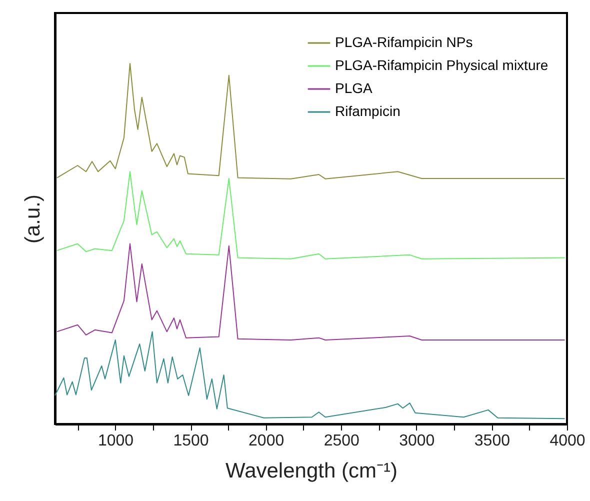 Image resolution: width=590 pixels, height=501 pixels. What do you see at coordinates (367, 111) in the screenshot?
I see `legend-label: Rifampicin` at bounding box center [367, 111].